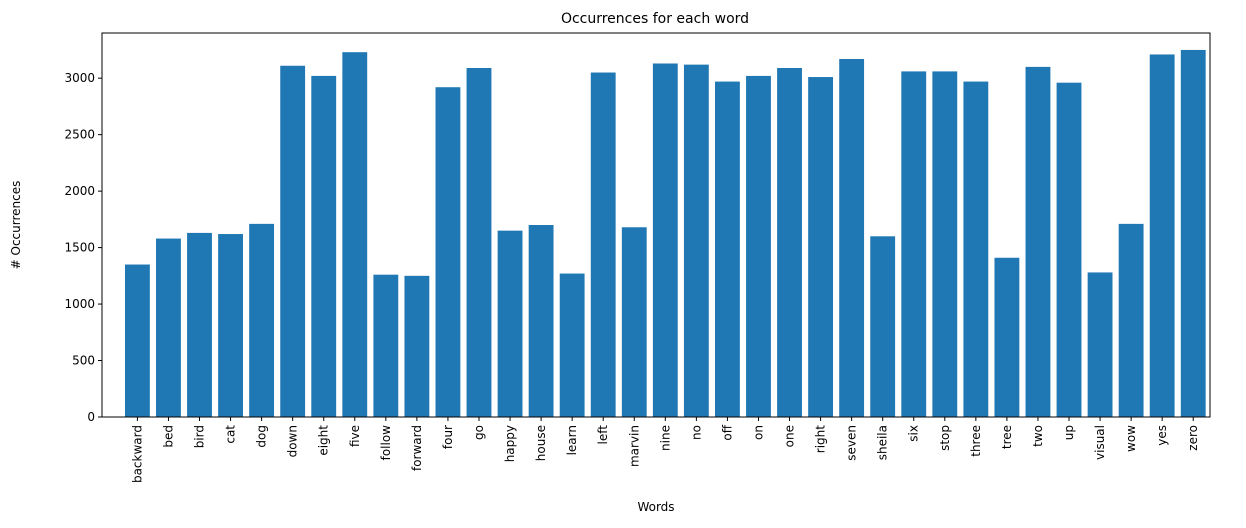 The width and height of the screenshot is (1246, 528). What do you see at coordinates (541, 443) in the screenshot?
I see `x-tick-label-house: house` at bounding box center [541, 443].